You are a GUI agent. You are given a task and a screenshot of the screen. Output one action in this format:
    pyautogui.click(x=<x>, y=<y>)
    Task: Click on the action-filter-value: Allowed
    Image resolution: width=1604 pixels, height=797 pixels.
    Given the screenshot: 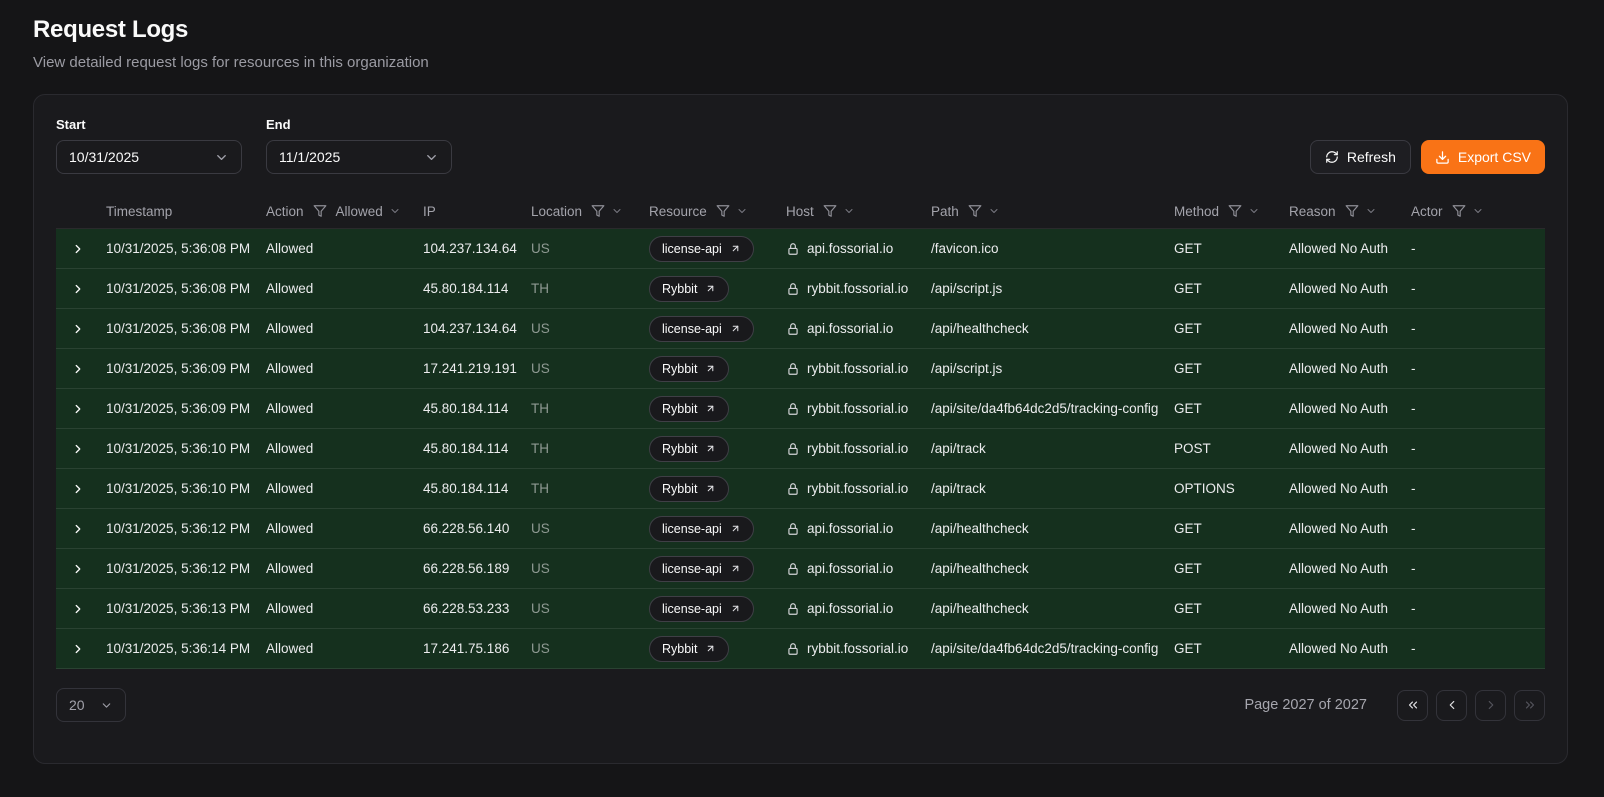 What is the action you would take?
    pyautogui.click(x=359, y=211)
    